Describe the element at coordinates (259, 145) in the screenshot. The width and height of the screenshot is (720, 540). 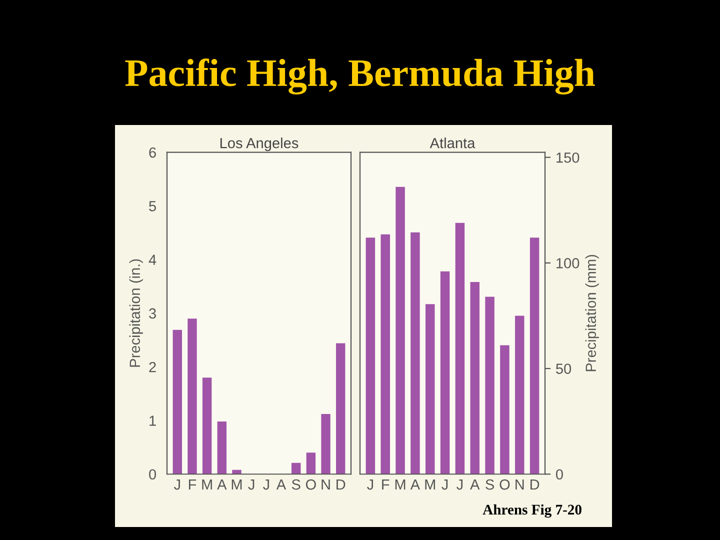
I see `chart-subtitle: Los Angeles` at that location.